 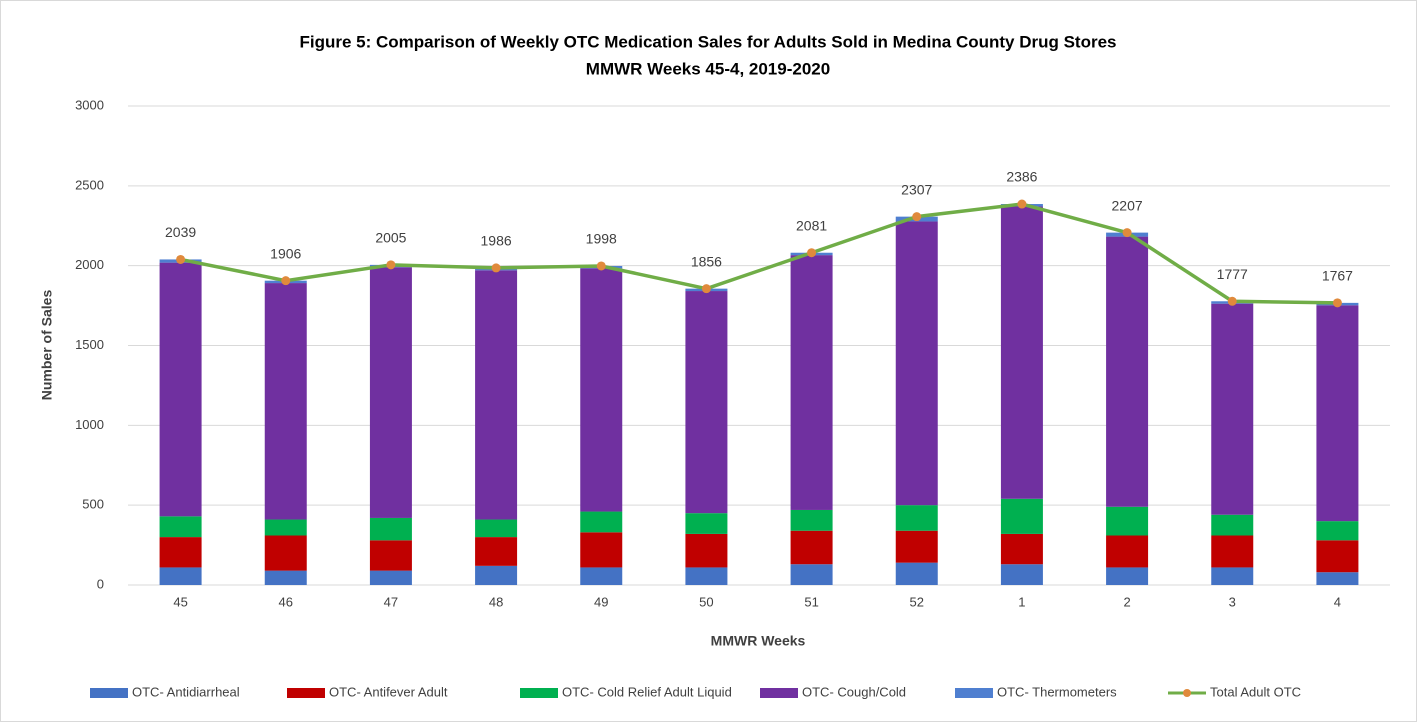 What do you see at coordinates (811, 225) in the screenshot?
I see `data-label: 2081` at bounding box center [811, 225].